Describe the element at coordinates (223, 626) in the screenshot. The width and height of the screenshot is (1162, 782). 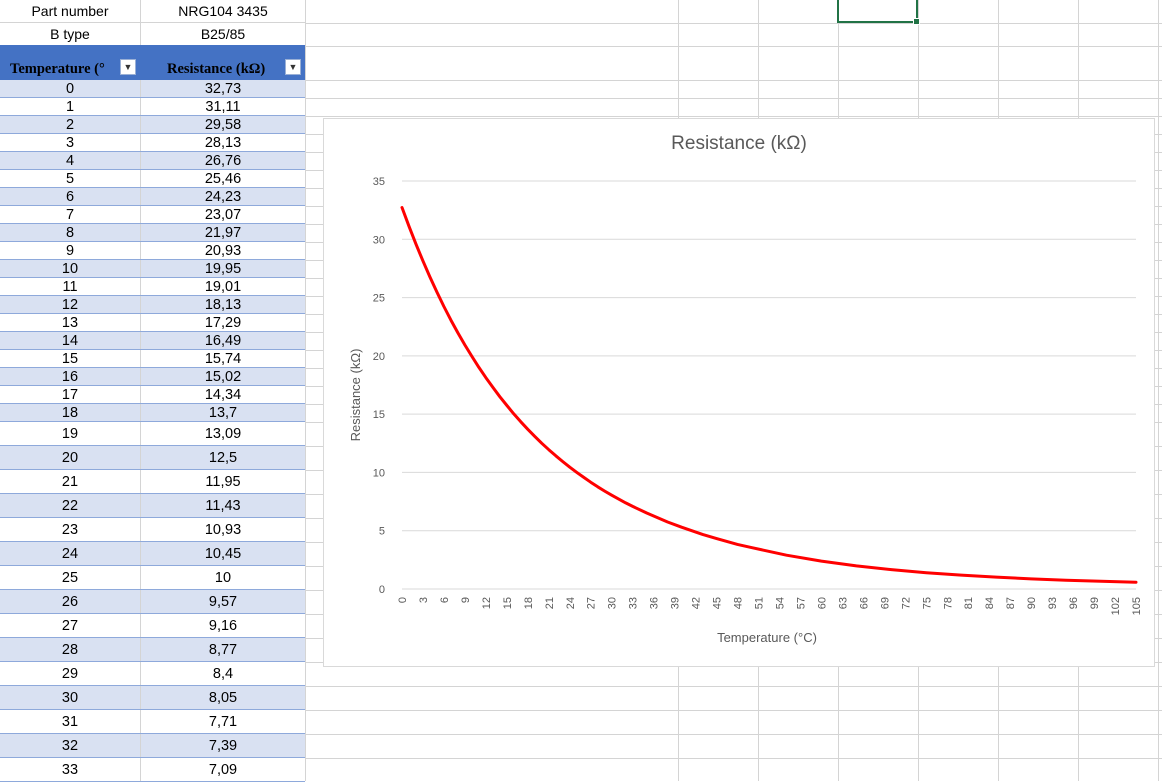
I see `resistance-cell: 9,16` at that location.